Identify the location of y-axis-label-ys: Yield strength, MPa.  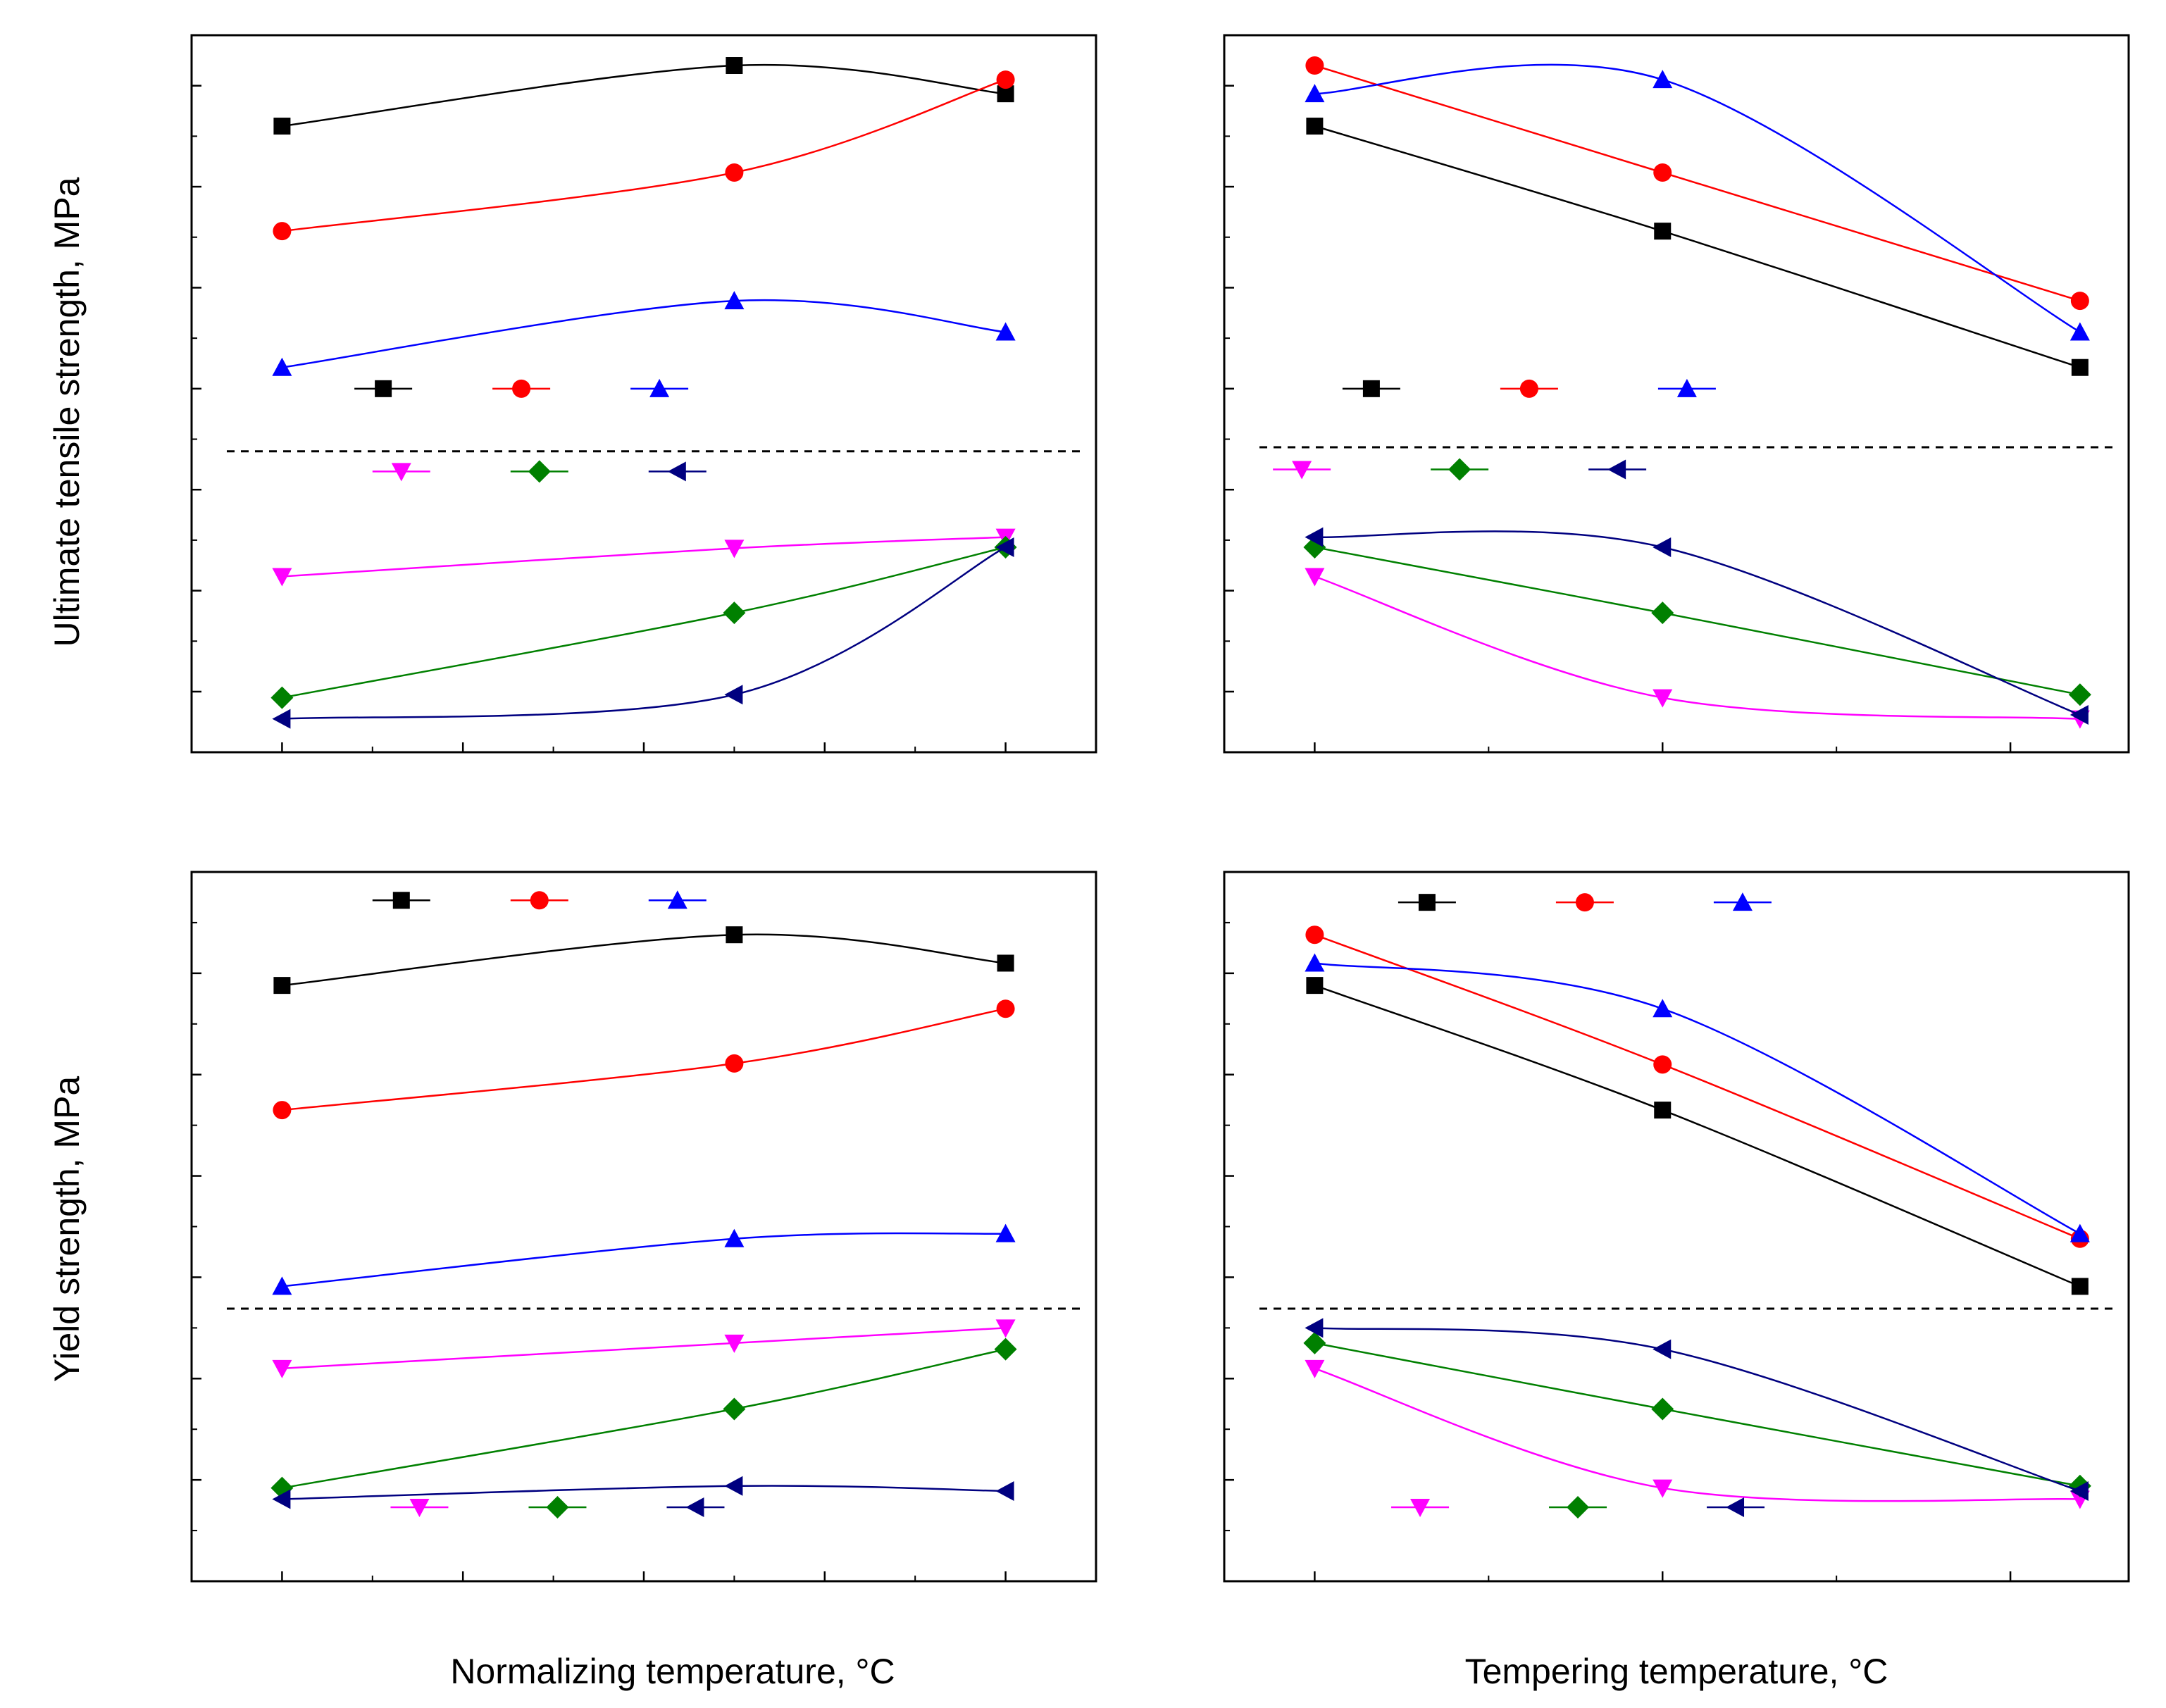
(67, 1229).